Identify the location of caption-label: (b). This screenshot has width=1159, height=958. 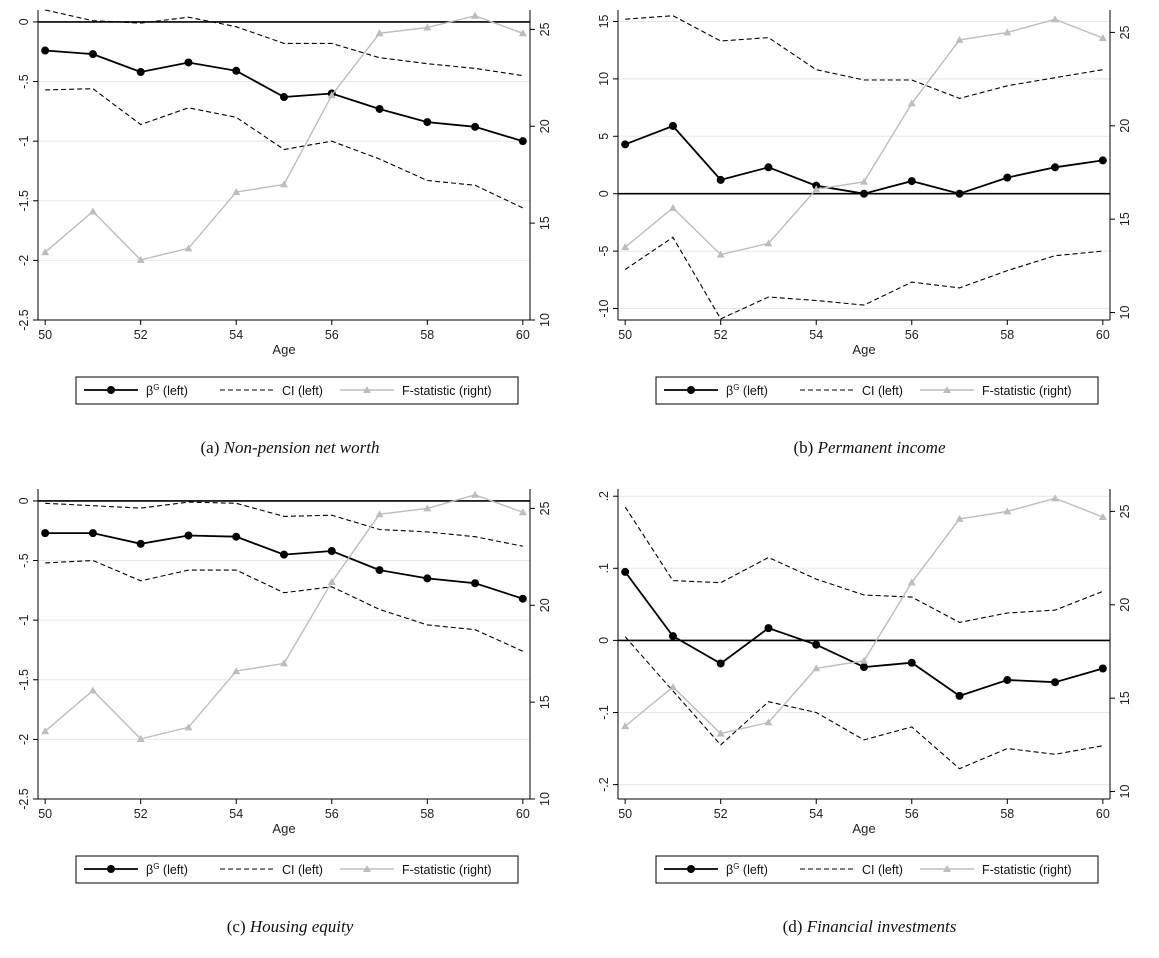
(803, 447).